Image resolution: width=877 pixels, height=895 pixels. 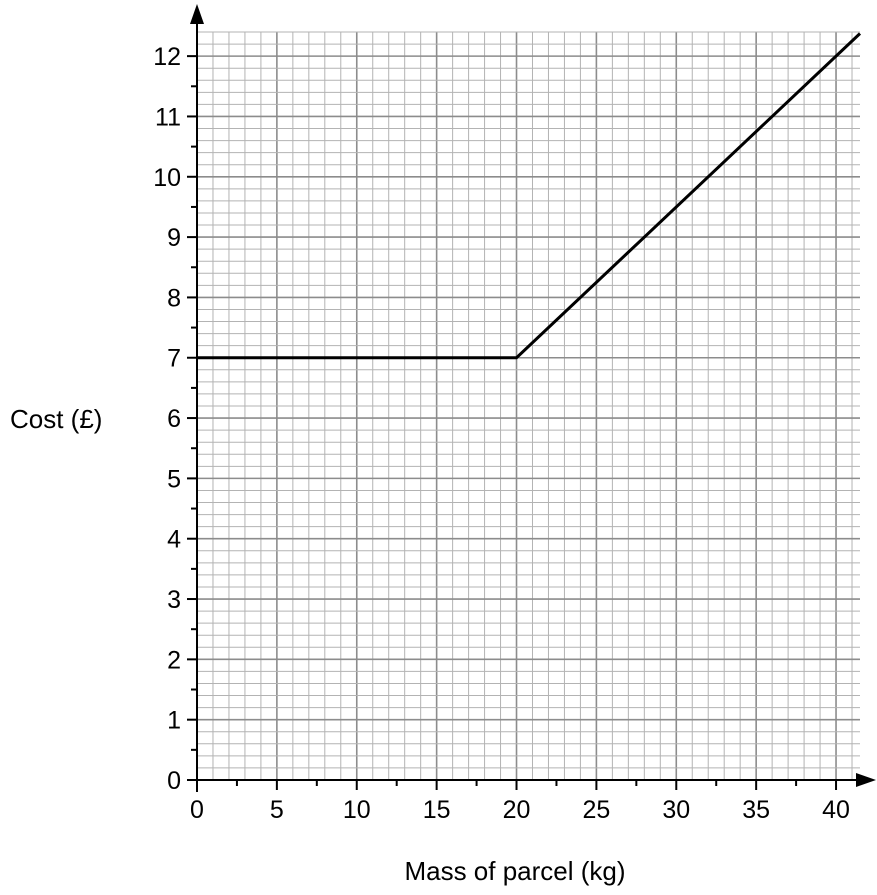 I want to click on x-tick-label: 15, so click(x=437, y=810).